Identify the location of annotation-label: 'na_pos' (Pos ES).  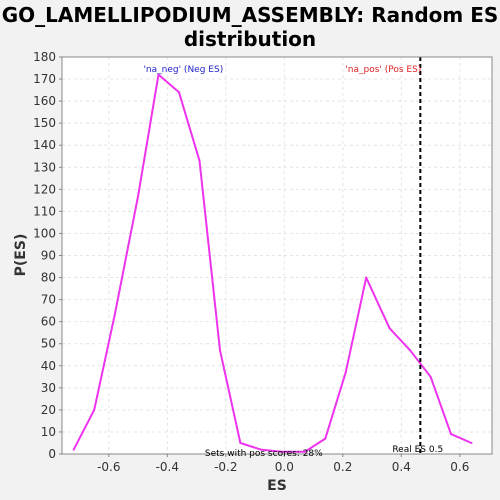
(383, 70).